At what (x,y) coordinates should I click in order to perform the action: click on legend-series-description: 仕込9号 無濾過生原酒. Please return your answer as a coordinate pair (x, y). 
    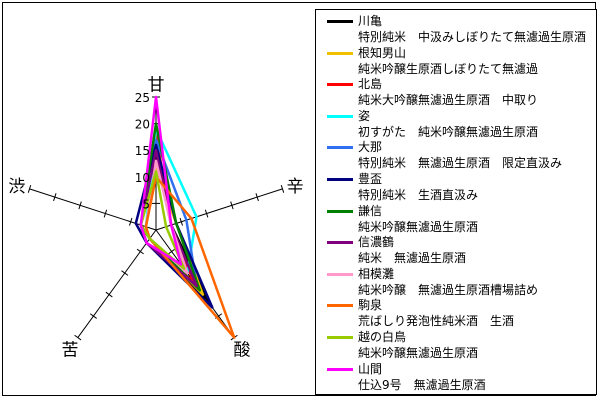
    Looking at the image, I should click on (422, 384).